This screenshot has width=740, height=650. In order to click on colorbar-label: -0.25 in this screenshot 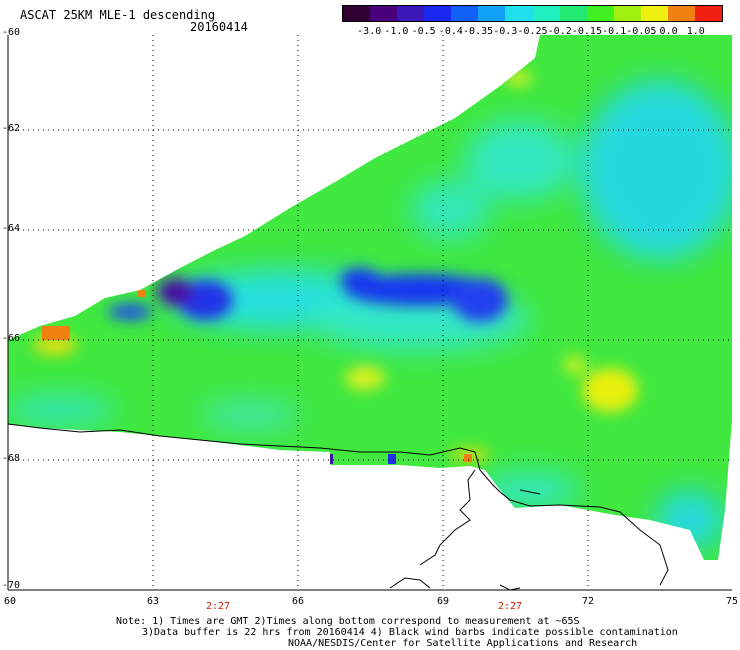, I will do `click(532, 31)`.